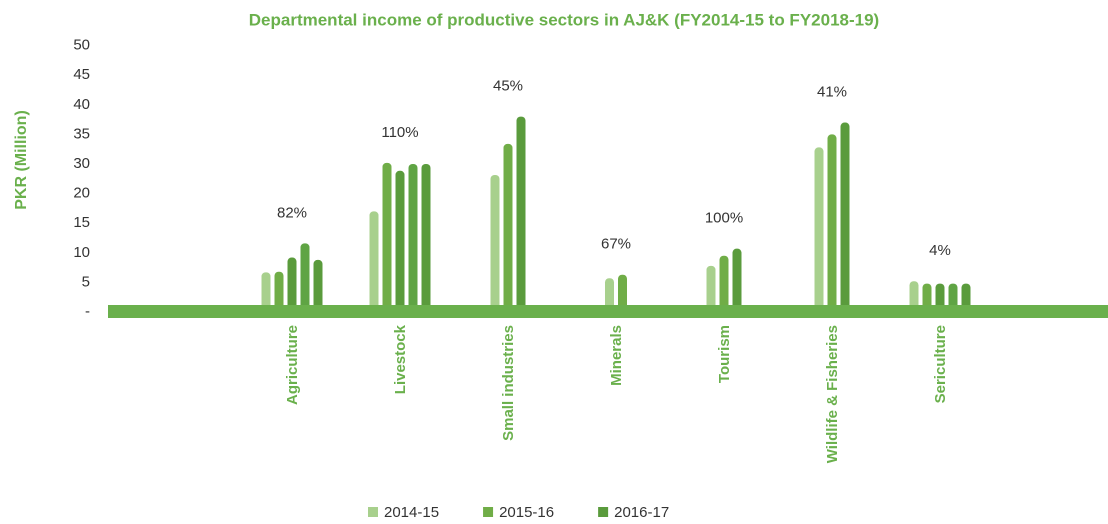  I want to click on x-tick-label: Minerals, so click(616, 355).